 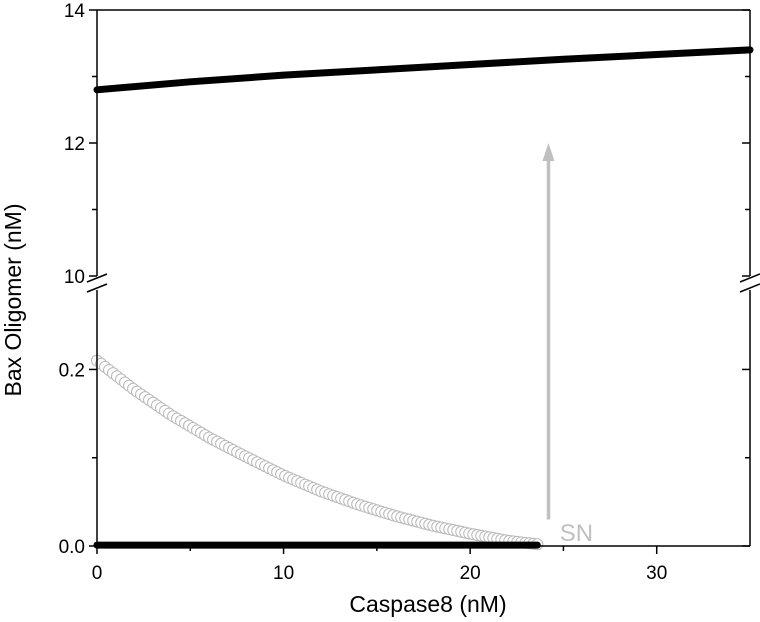 I want to click on y-tick-label-upper: 12, so click(x=74, y=144).